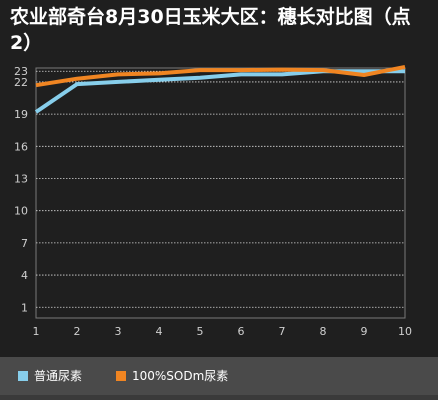  I want to click on x-tick-label: 10, so click(405, 331).